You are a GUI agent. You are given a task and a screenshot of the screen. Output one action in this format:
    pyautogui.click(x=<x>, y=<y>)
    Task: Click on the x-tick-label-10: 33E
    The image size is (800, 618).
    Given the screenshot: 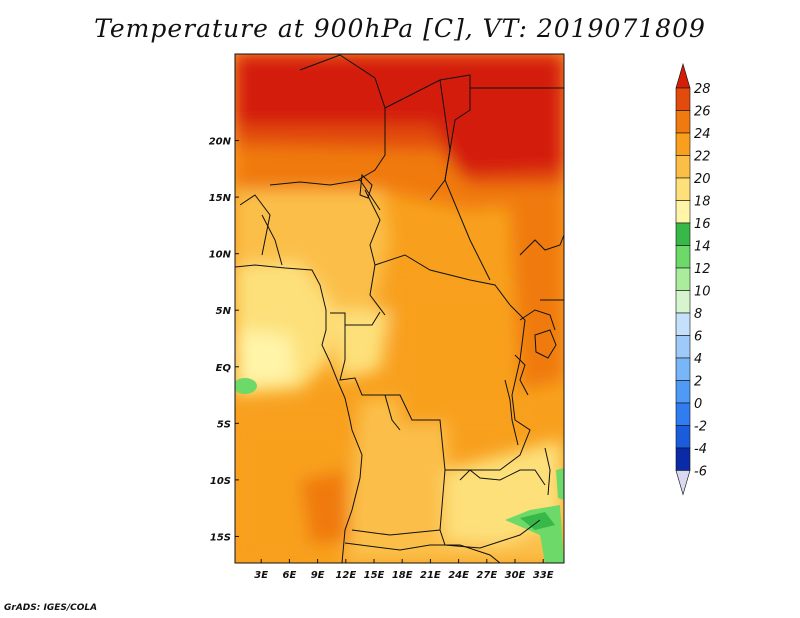 What is the action you would take?
    pyautogui.click(x=543, y=575)
    